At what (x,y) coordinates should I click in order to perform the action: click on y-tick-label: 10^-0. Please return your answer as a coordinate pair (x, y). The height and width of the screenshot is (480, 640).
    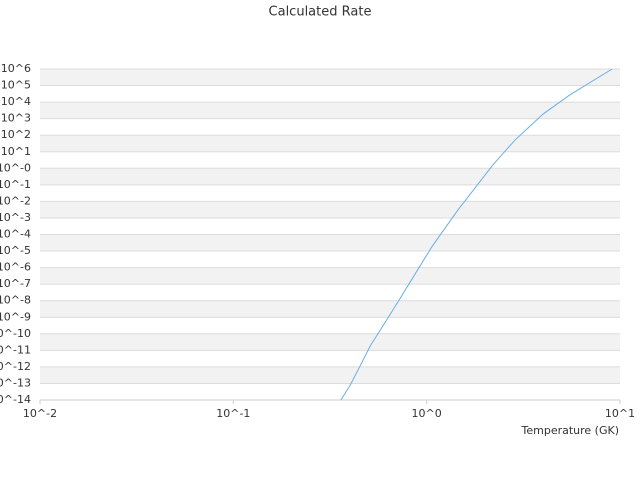
    Looking at the image, I should click on (15, 167).